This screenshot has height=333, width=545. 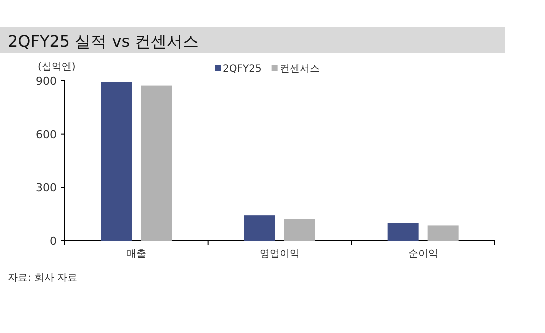 What do you see at coordinates (300, 69) in the screenshot?
I see `legend-label: 컨센서스` at bounding box center [300, 69].